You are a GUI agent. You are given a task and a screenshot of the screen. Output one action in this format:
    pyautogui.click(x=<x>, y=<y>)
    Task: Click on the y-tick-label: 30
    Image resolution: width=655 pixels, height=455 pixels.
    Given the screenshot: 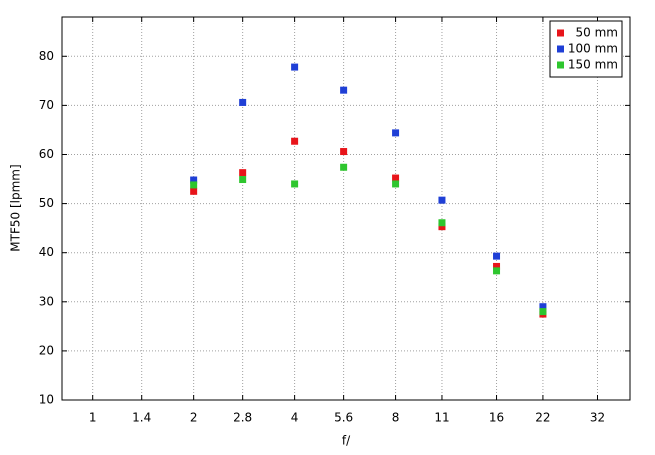 What is the action you would take?
    pyautogui.click(x=46, y=301)
    